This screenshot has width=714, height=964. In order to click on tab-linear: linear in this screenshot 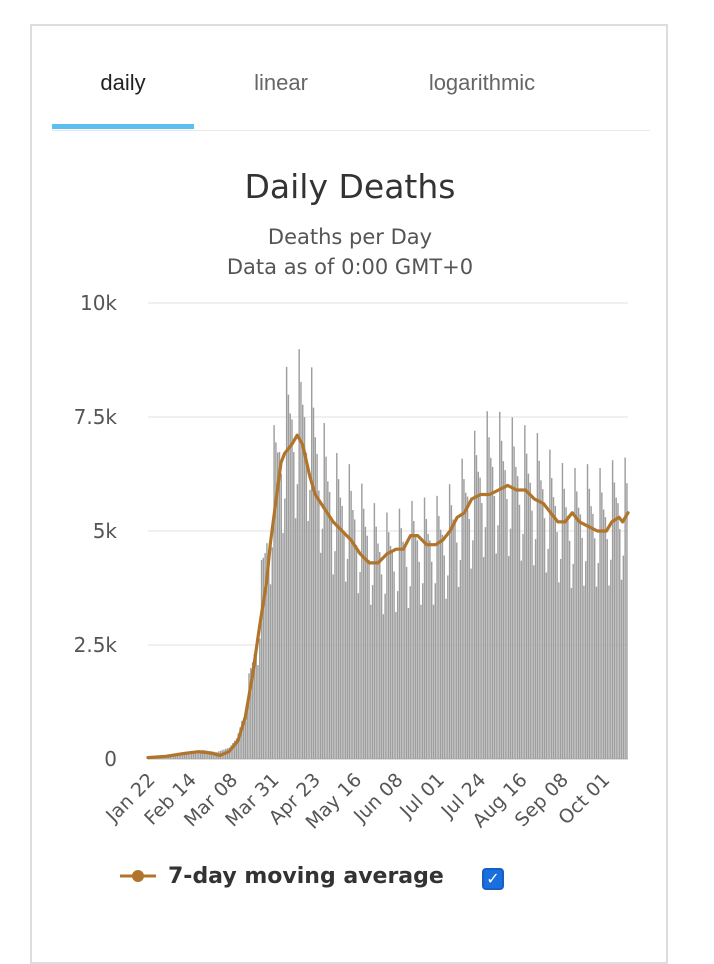, I will do `click(281, 82)`.